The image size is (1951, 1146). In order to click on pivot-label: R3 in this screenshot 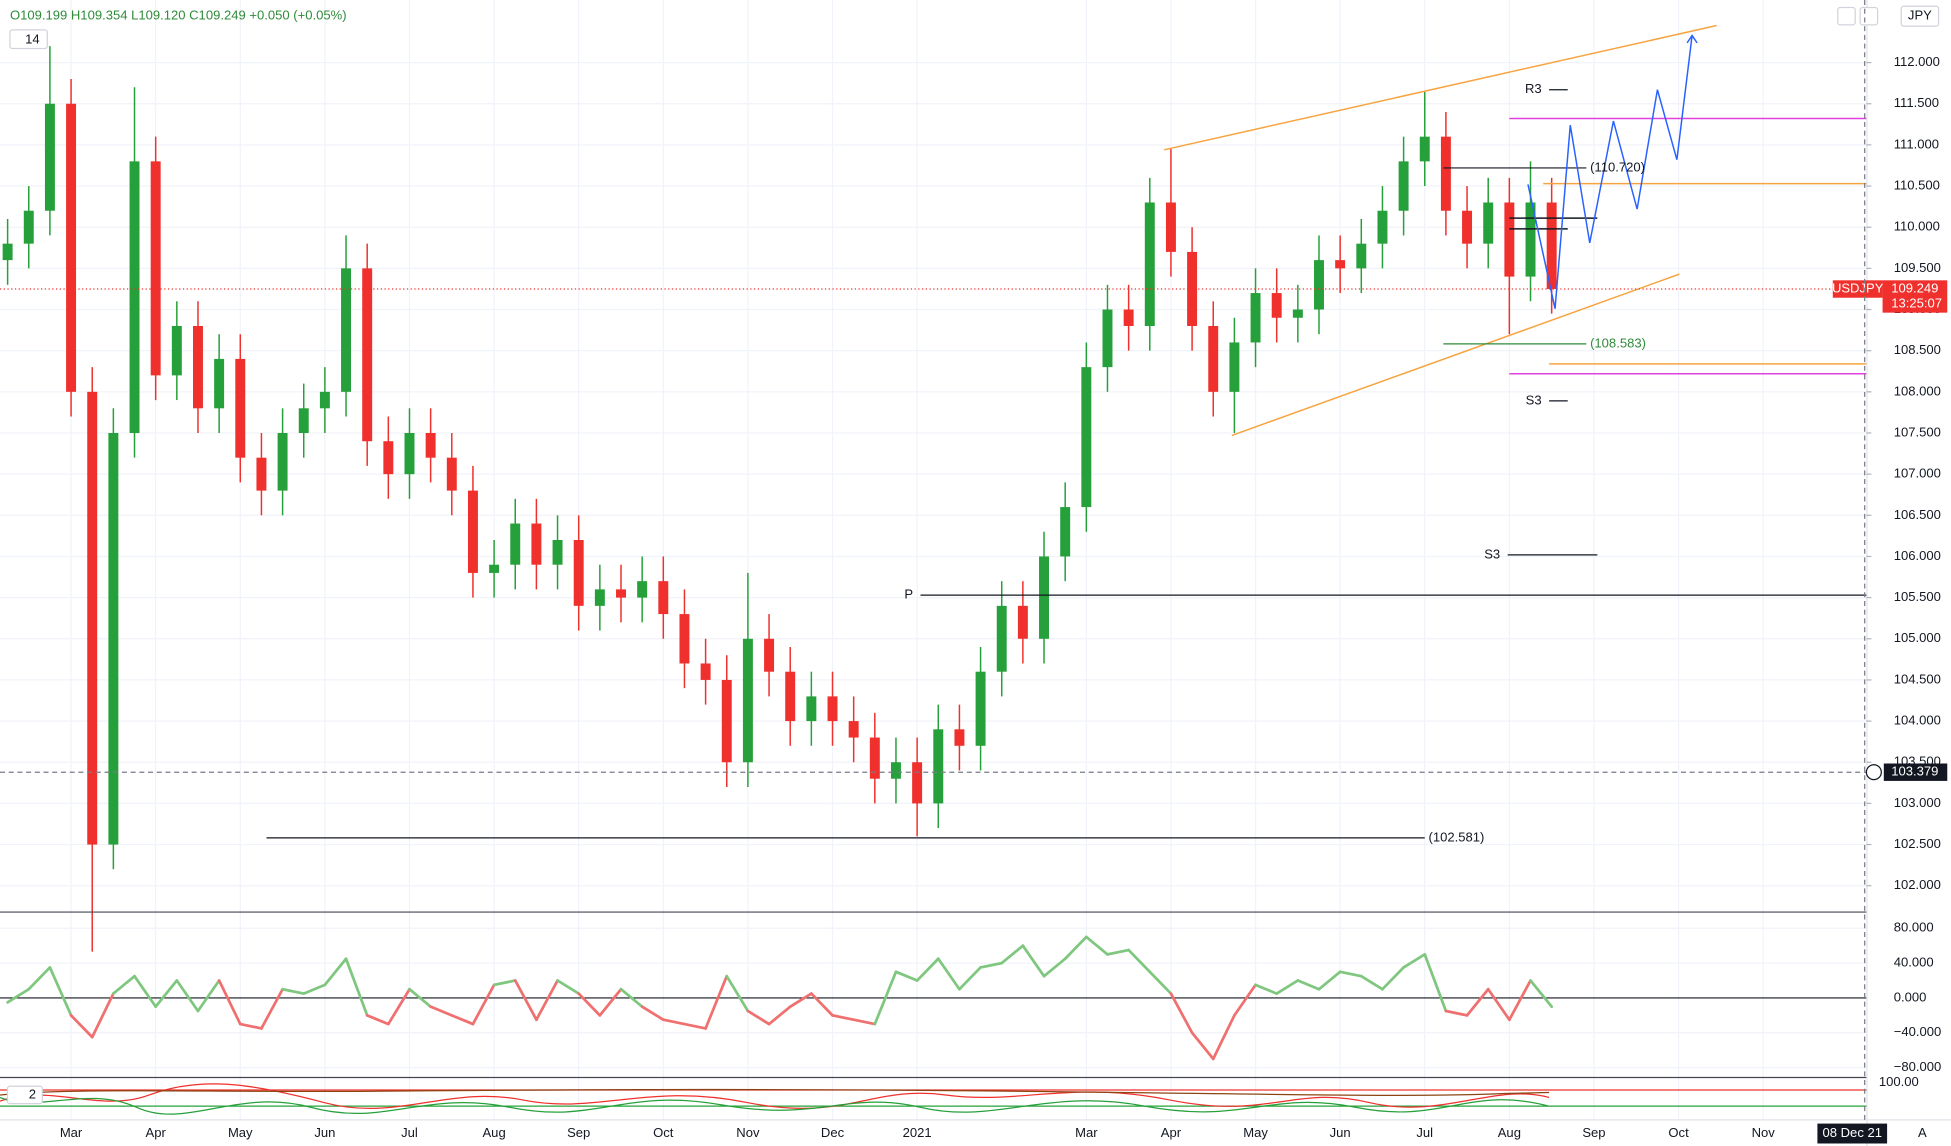, I will do `click(1533, 88)`.